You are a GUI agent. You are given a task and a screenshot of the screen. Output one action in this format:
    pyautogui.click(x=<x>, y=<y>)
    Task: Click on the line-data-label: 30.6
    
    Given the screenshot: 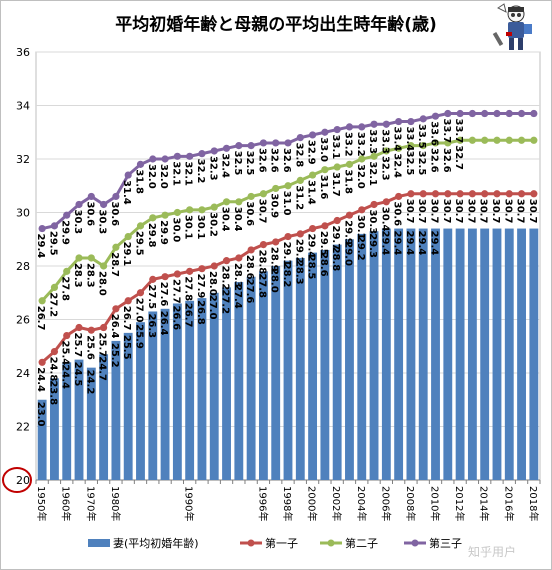 What is the action you would take?
    pyautogui.click(x=249, y=213)
    